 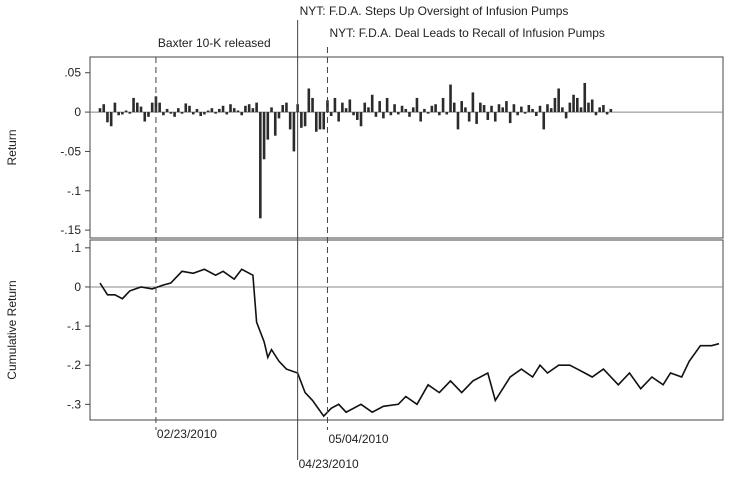 What do you see at coordinates (329, 464) in the screenshot?
I see `event-date-label: 04/23/2010` at bounding box center [329, 464].